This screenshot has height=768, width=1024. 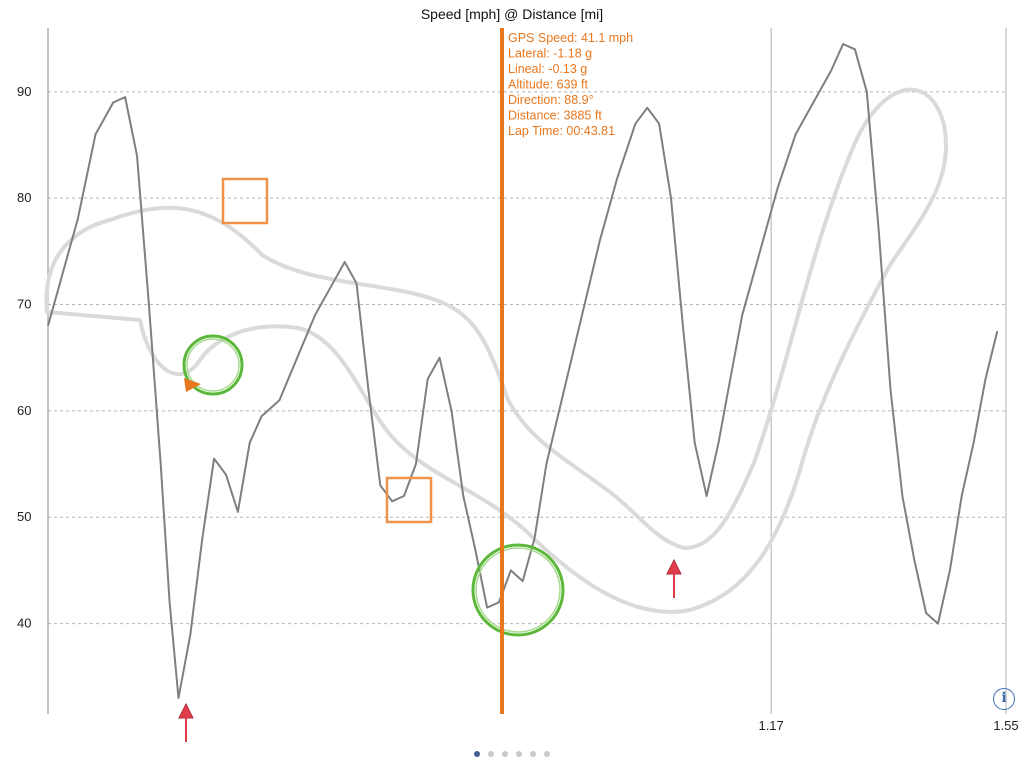 I want to click on cursor-readout-line: Distance: 3885 ft, so click(x=555, y=116).